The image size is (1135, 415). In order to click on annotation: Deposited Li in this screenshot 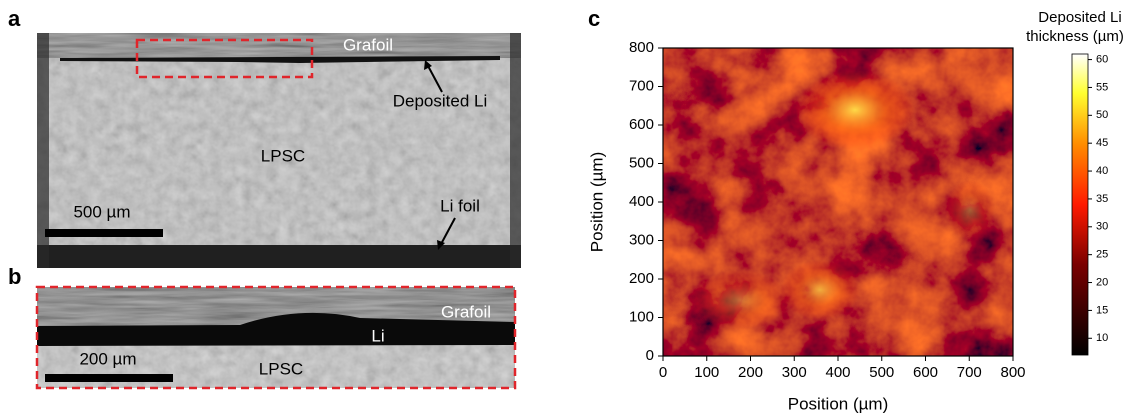, I will do `click(440, 100)`.